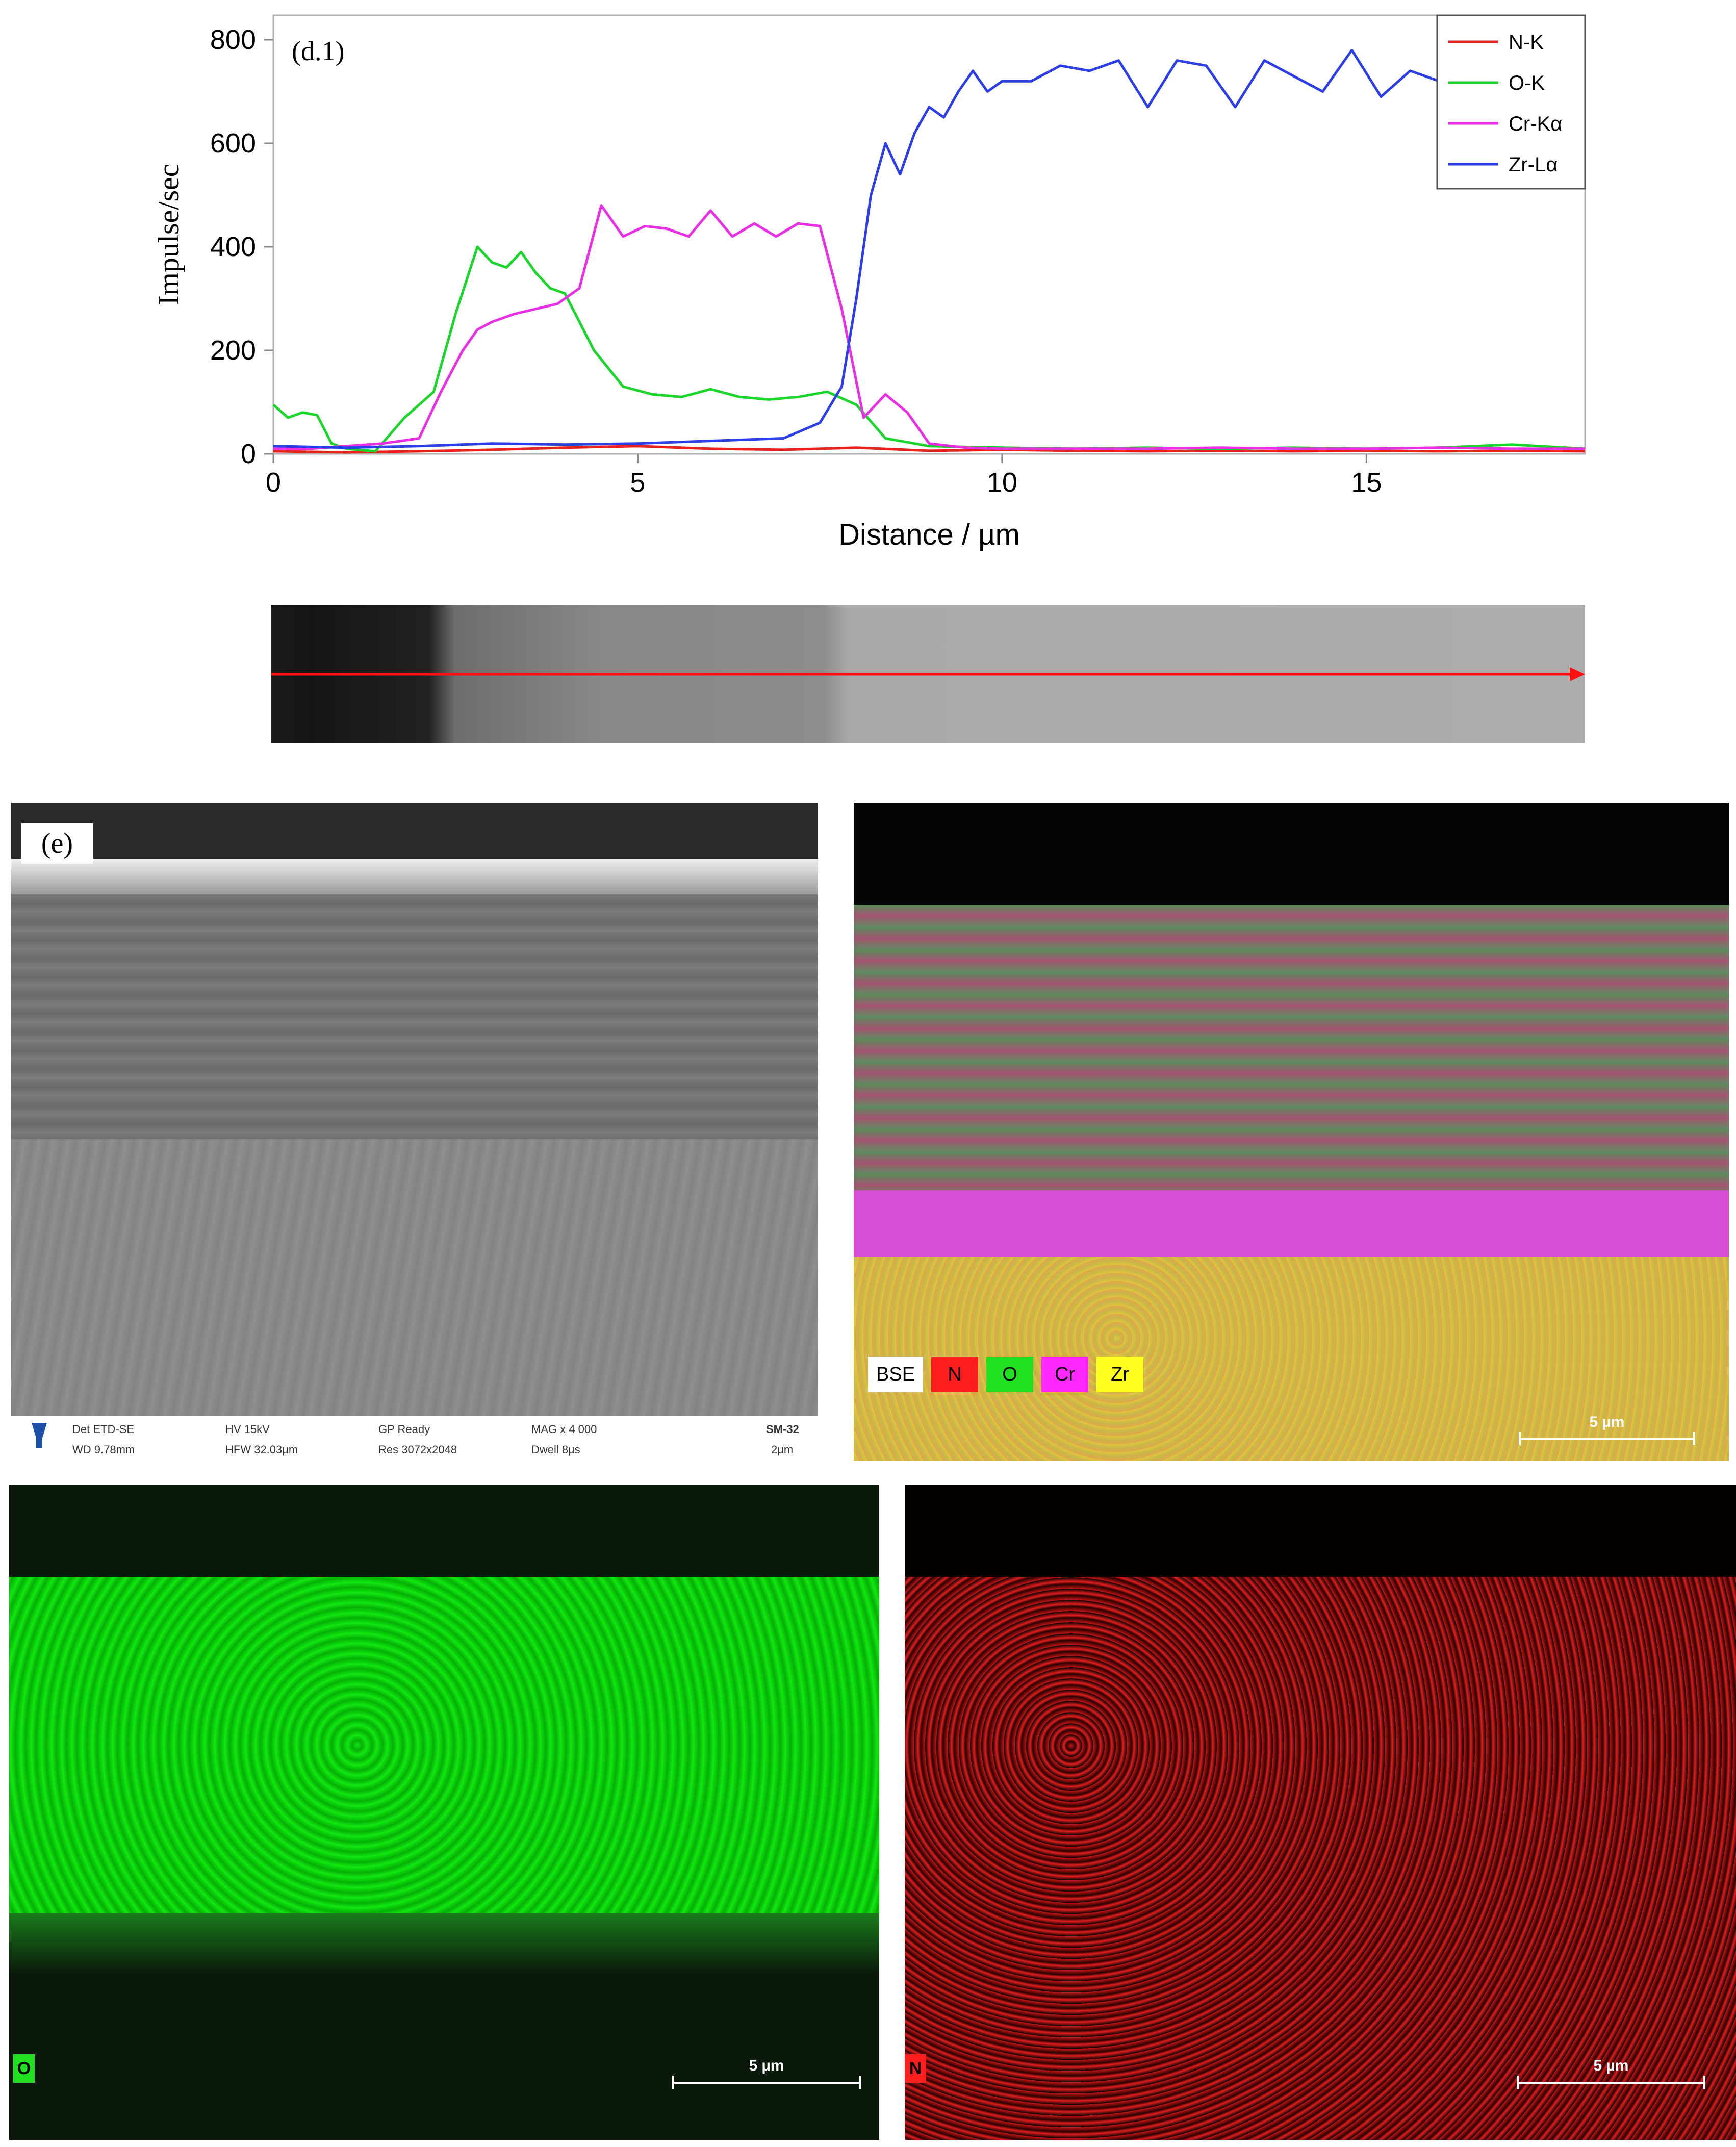 The height and width of the screenshot is (2147, 1736). What do you see at coordinates (414, 833) in the screenshot?
I see `sem-top-dark-region` at bounding box center [414, 833].